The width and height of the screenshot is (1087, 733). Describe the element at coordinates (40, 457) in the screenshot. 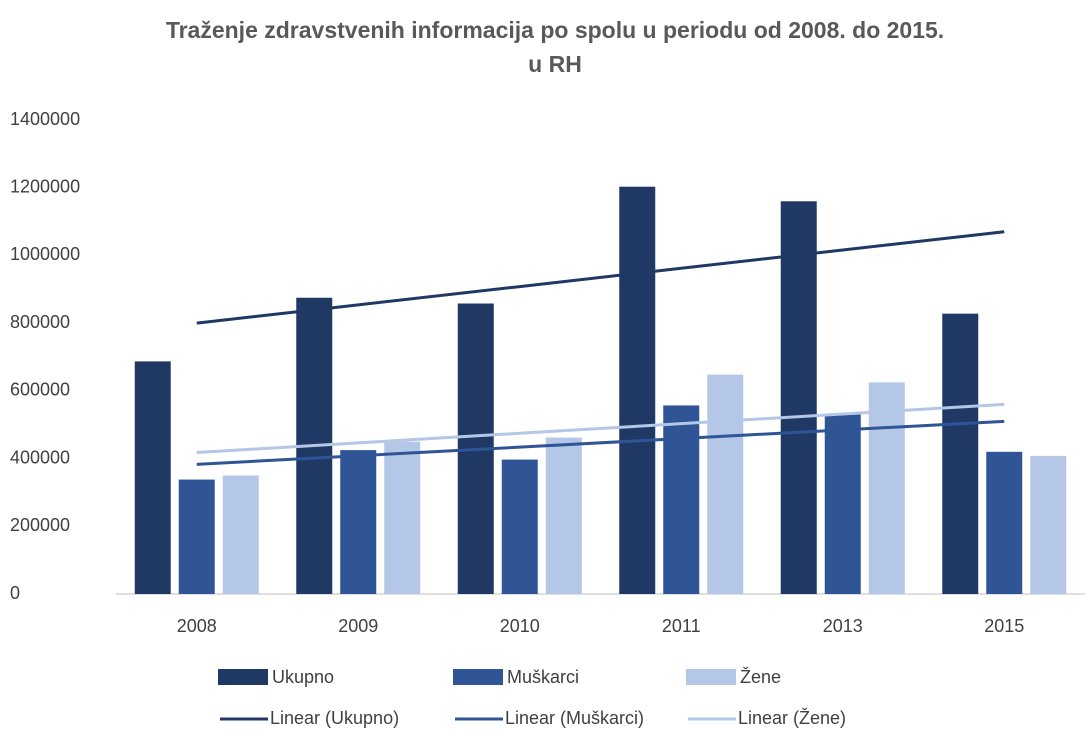

I see `y-tick-label: 400000` at that location.